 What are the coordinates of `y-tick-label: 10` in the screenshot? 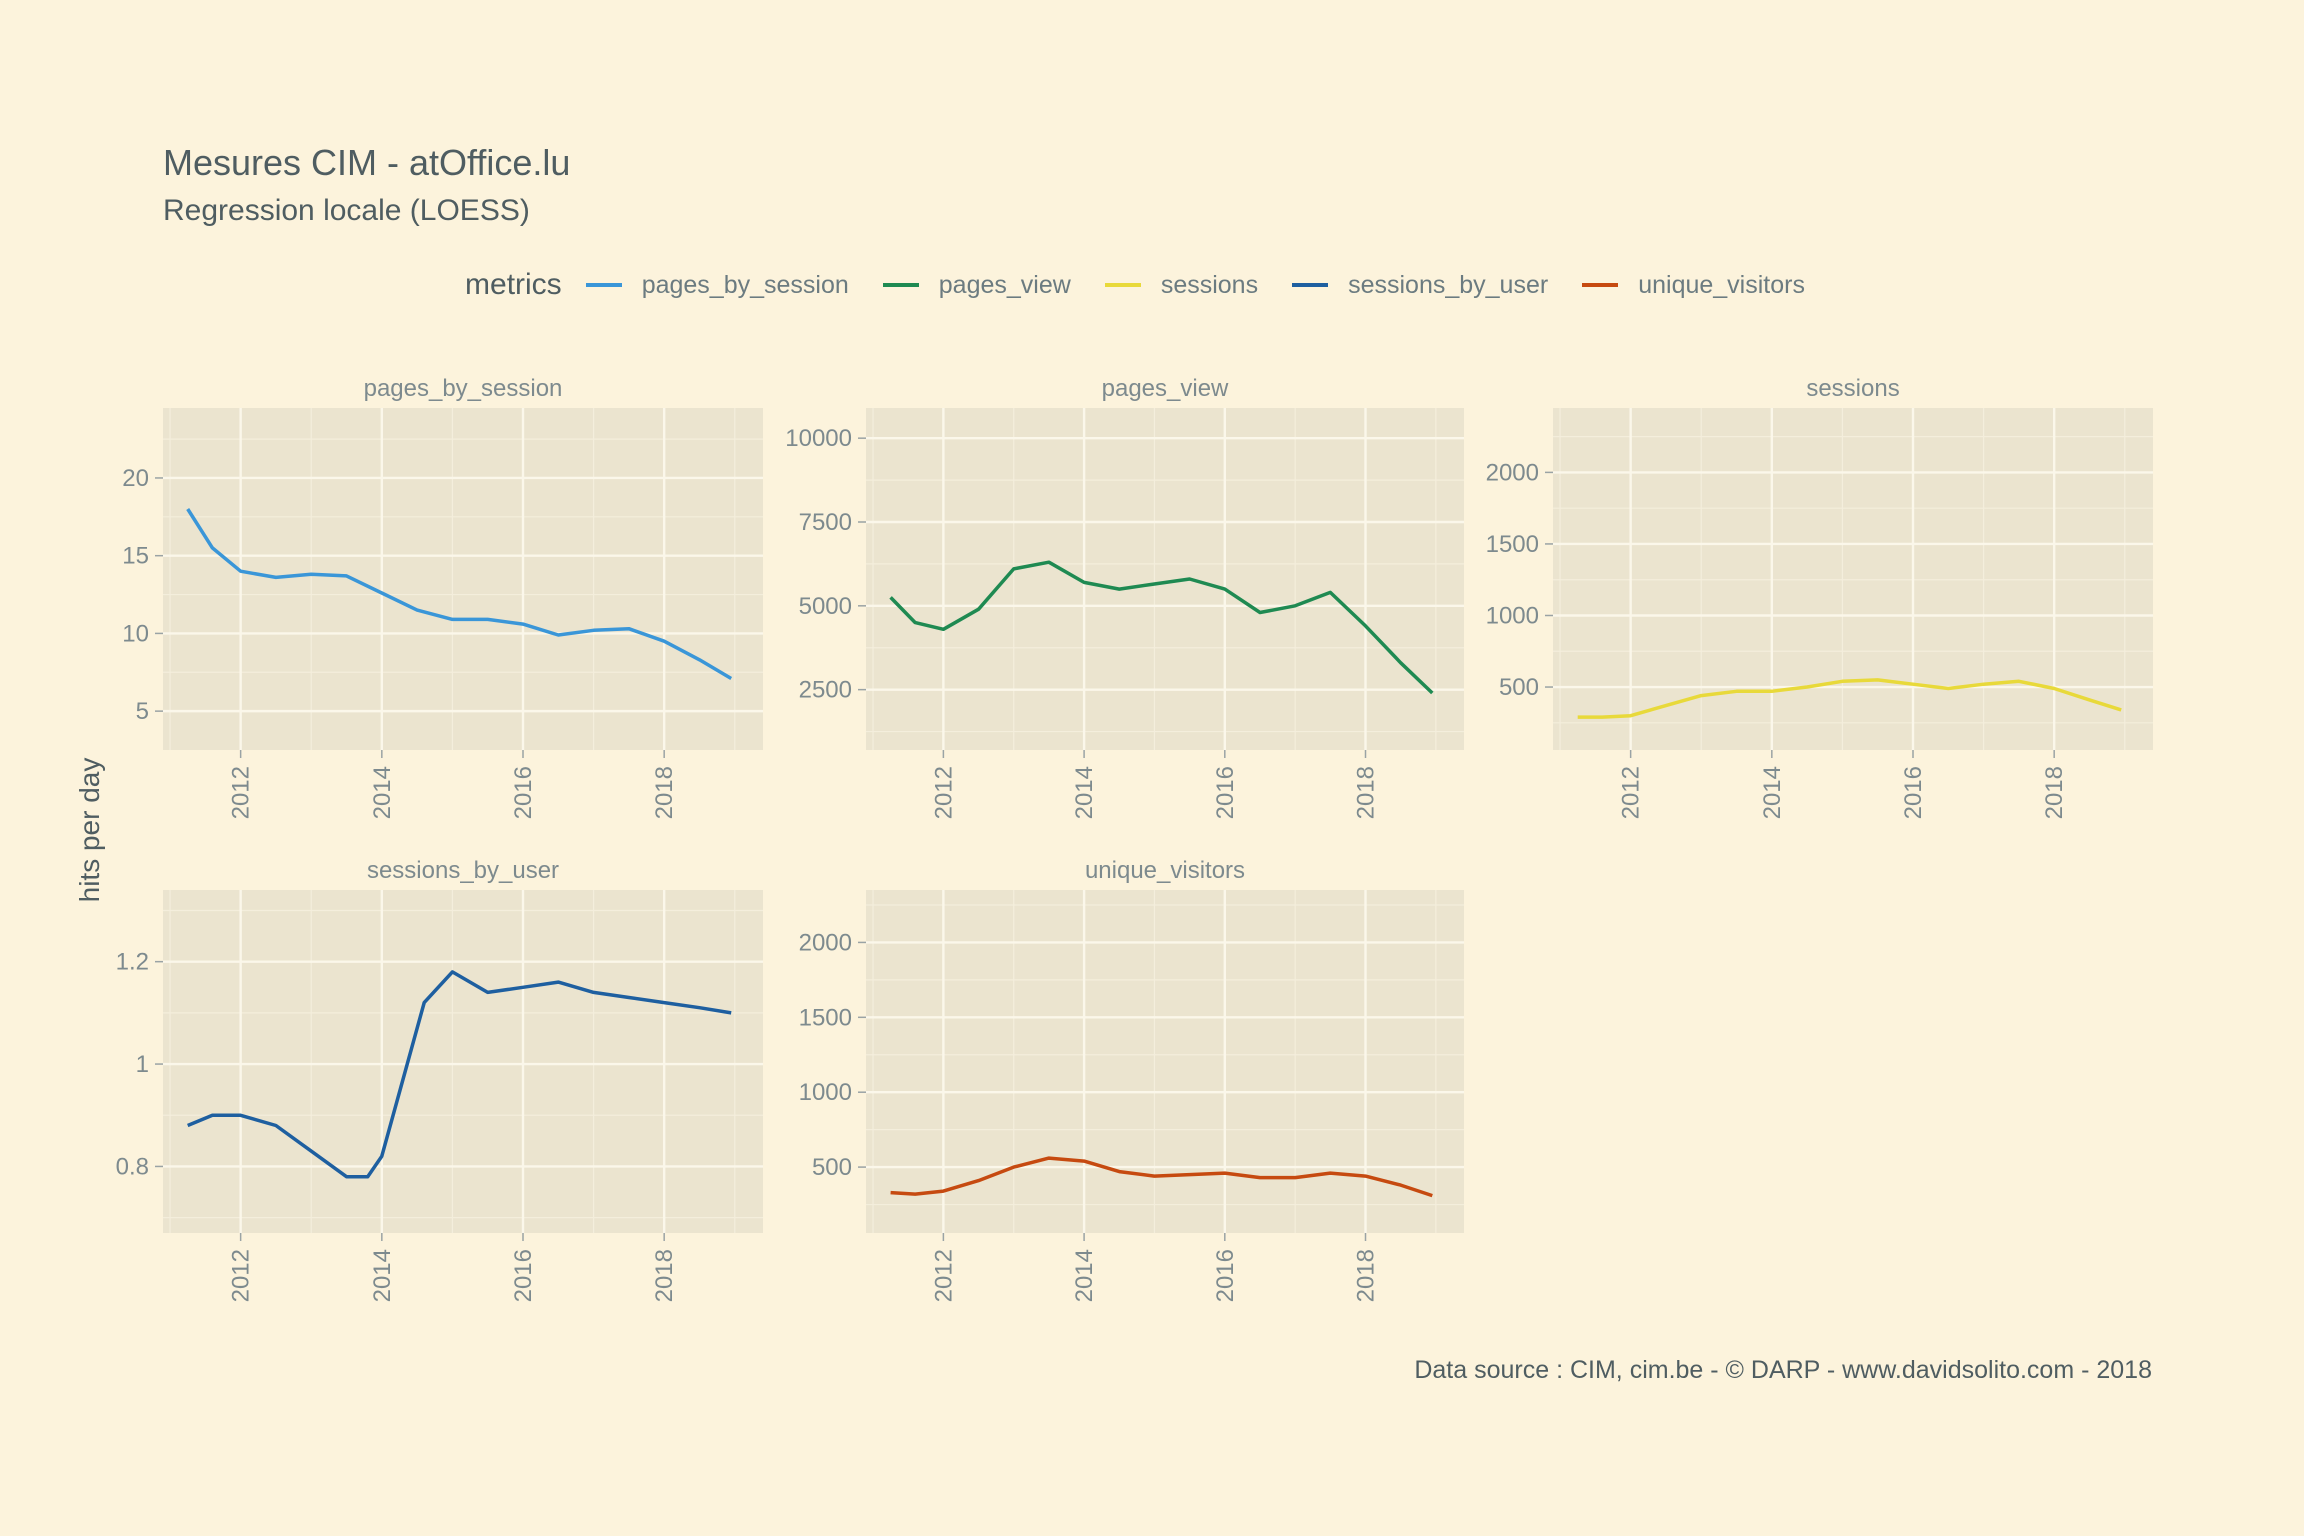 It's located at (135, 633).